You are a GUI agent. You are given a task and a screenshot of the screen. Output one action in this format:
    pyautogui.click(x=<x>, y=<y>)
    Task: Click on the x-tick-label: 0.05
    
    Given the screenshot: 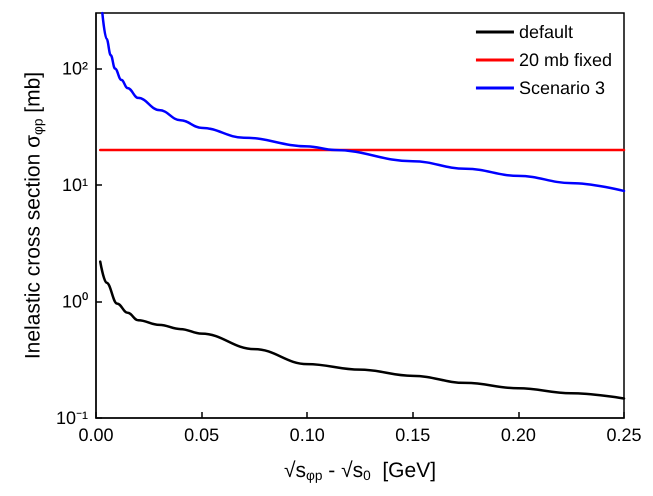 What is the action you would take?
    pyautogui.click(x=202, y=435)
    